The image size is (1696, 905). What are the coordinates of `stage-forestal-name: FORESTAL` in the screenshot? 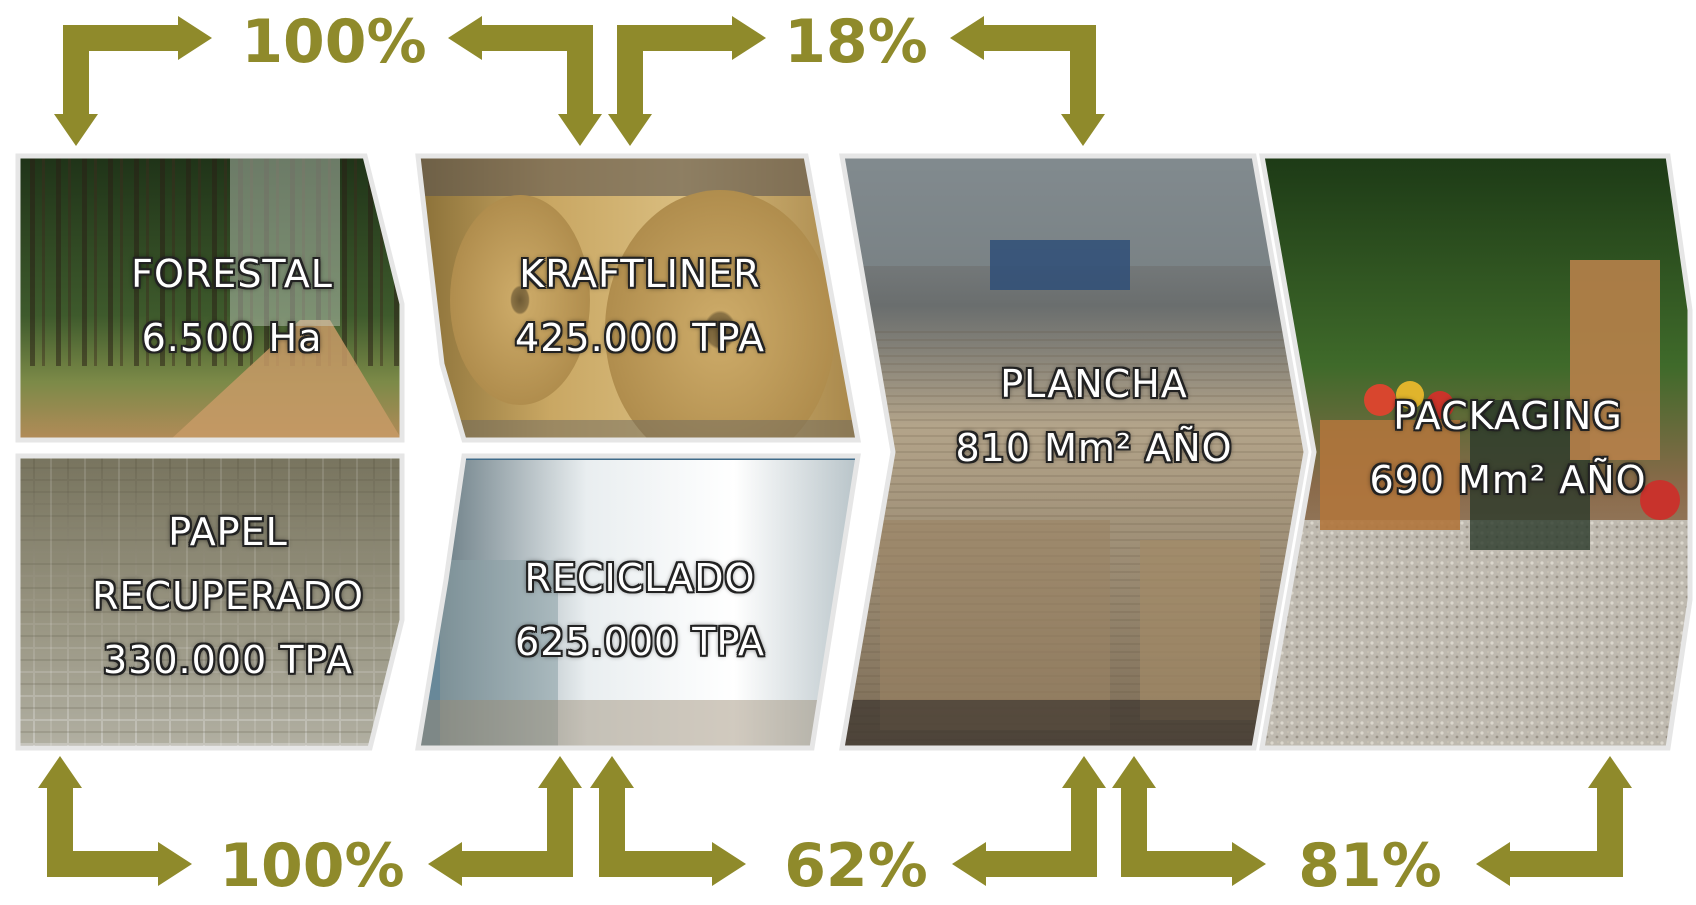 It's located at (232, 274).